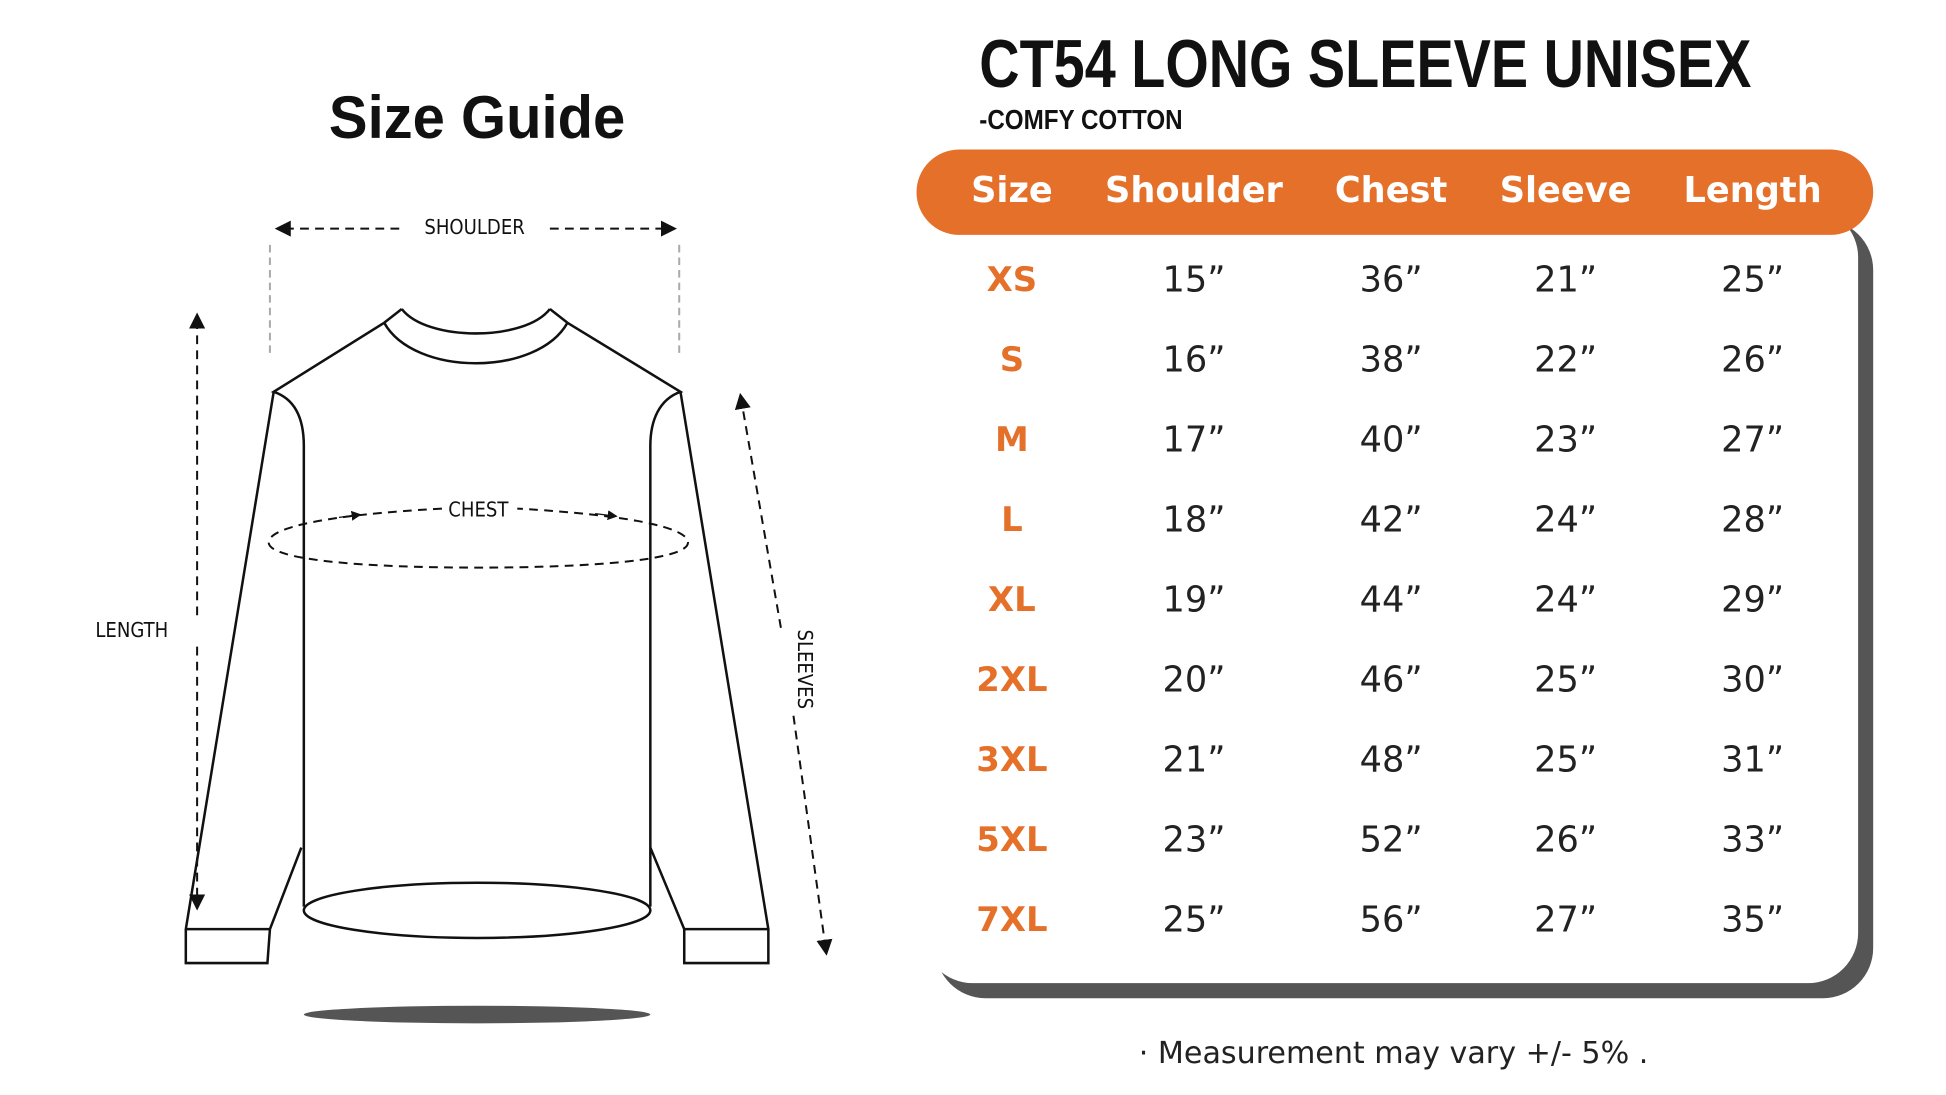 Image resolution: width=1946 pixels, height=1095 pixels. What do you see at coordinates (1012, 359) in the screenshot?
I see `size-cell: S` at bounding box center [1012, 359].